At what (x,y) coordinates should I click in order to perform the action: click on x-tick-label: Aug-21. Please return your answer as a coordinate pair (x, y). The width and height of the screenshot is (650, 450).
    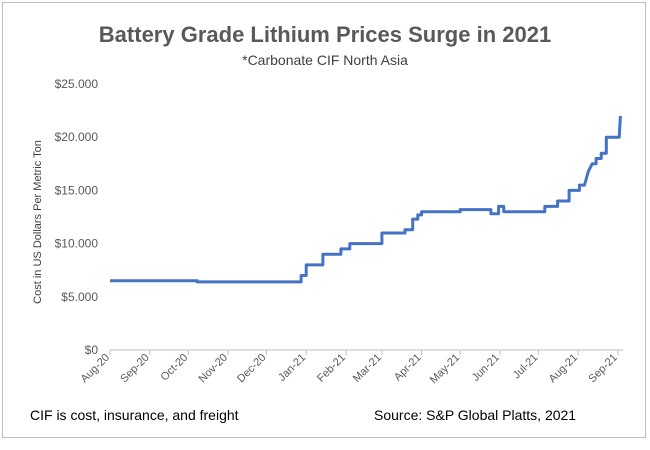
    Looking at the image, I should click on (564, 369).